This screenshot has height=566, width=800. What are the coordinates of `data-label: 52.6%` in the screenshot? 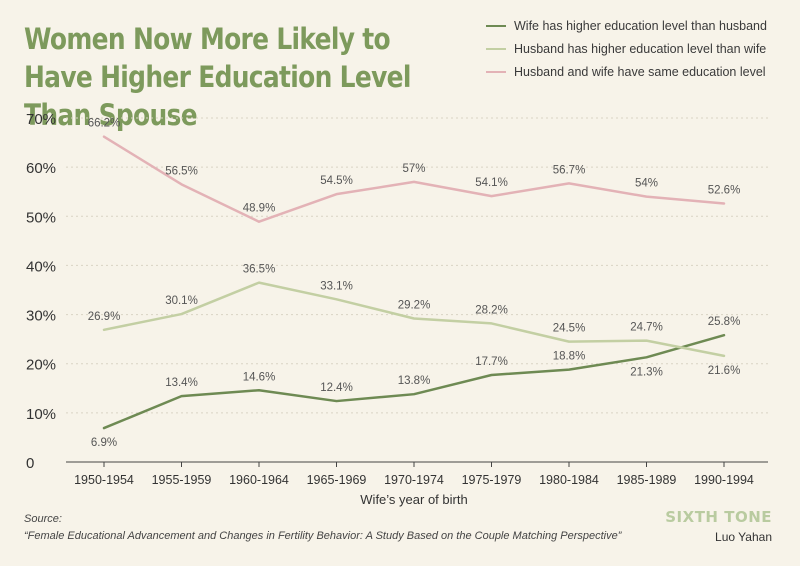 It's located at (724, 191).